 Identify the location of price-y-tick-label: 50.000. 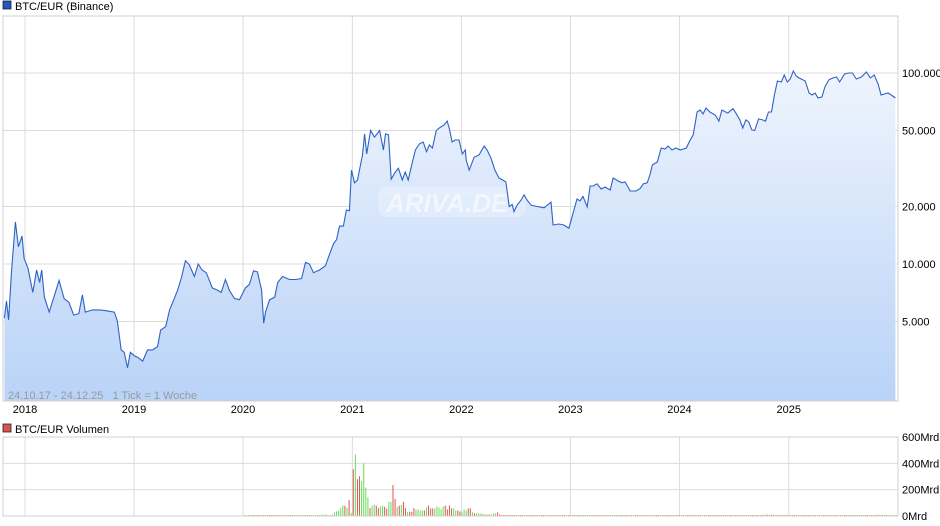
(919, 131).